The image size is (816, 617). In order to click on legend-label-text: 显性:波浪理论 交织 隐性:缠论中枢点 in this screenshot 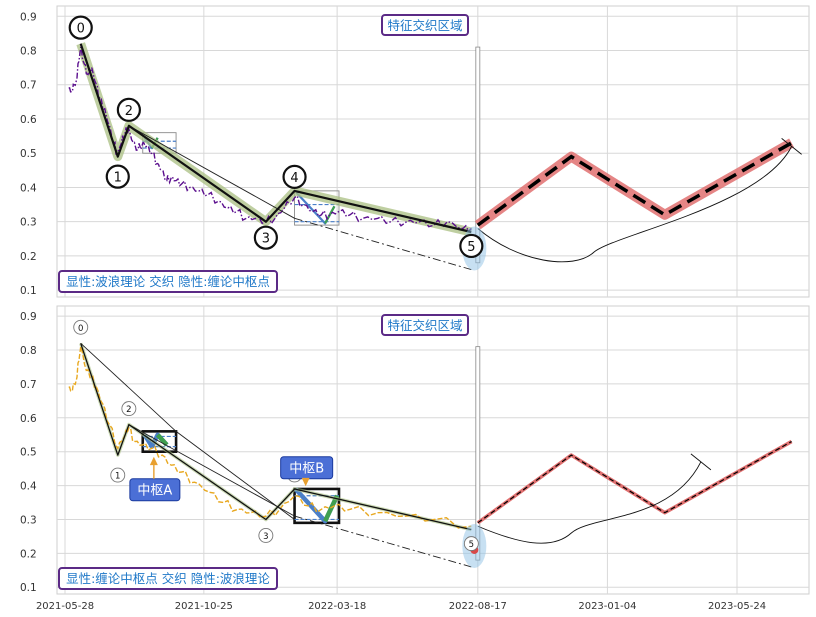, I will do `click(168, 281)`.